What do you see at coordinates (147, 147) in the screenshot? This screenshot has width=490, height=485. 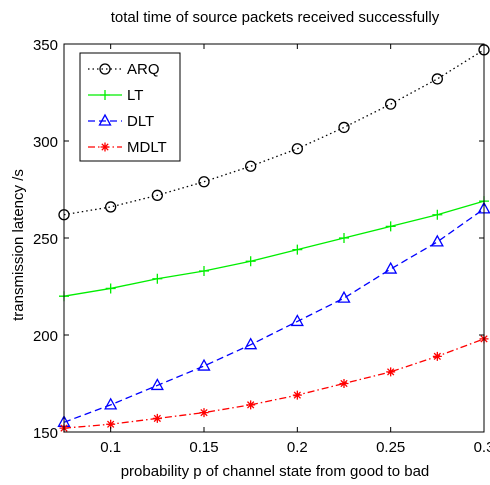 I see `legend-label-mdlt: MDLT` at bounding box center [147, 147].